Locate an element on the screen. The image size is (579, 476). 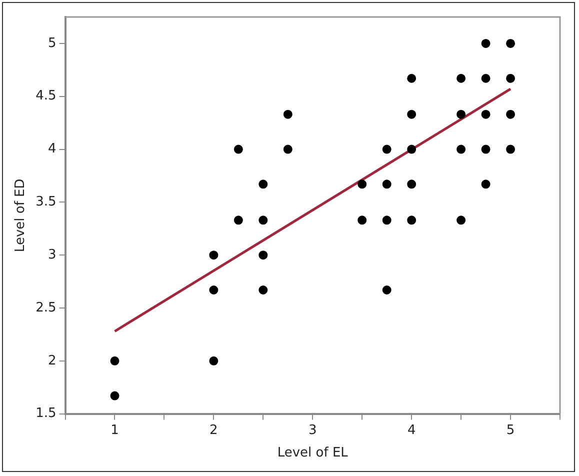
y-tick-label: 5 is located at coordinates (52, 43).